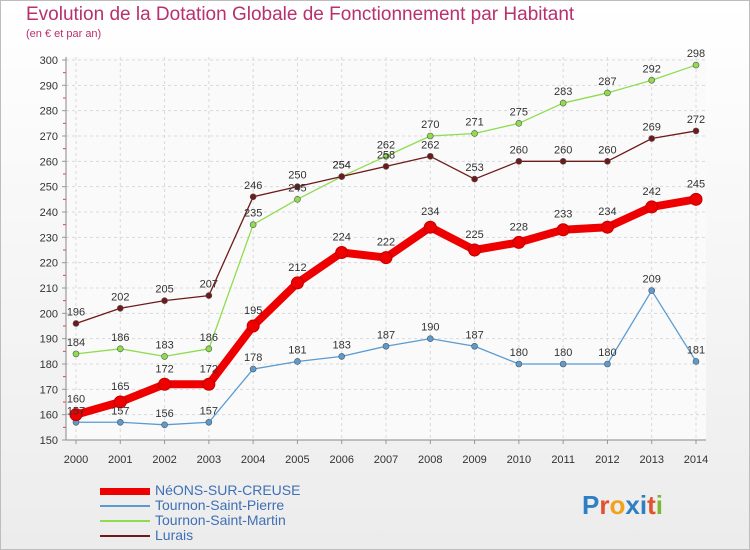 The height and width of the screenshot is (550, 750). Describe the element at coordinates (652, 192) in the screenshot. I see `data-label-n-ons-sur-creuse: 242` at that location.